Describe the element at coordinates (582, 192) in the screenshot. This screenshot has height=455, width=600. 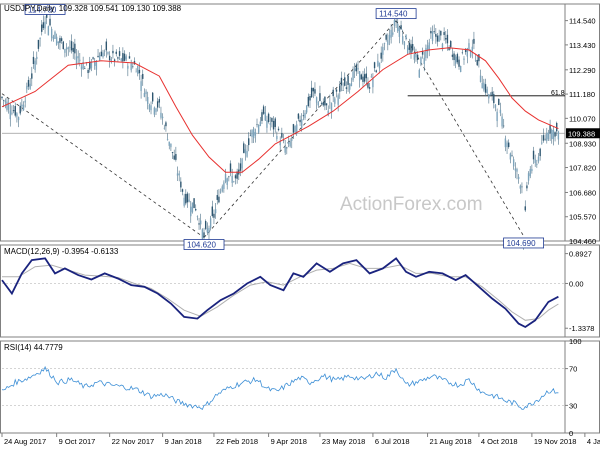
I see `price-y-tick-label: 106.680` at that location.